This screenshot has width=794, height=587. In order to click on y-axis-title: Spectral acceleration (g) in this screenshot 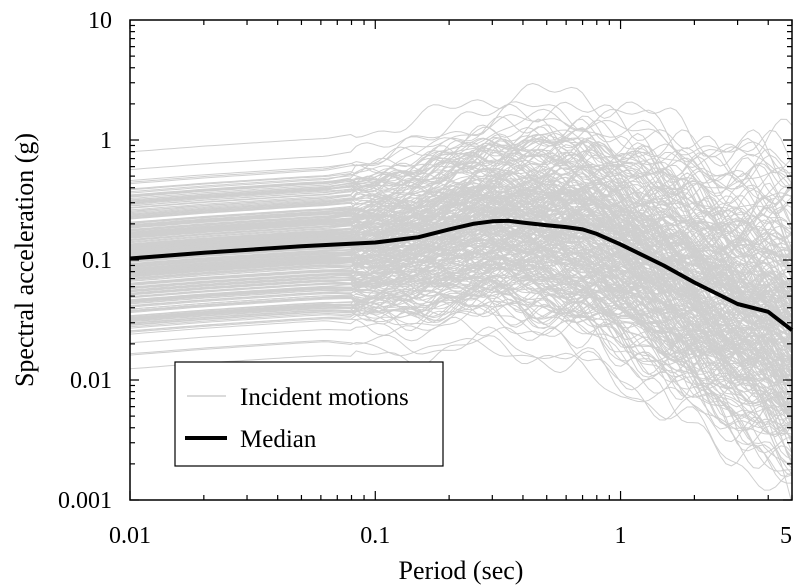, I will do `click(24, 260)`.